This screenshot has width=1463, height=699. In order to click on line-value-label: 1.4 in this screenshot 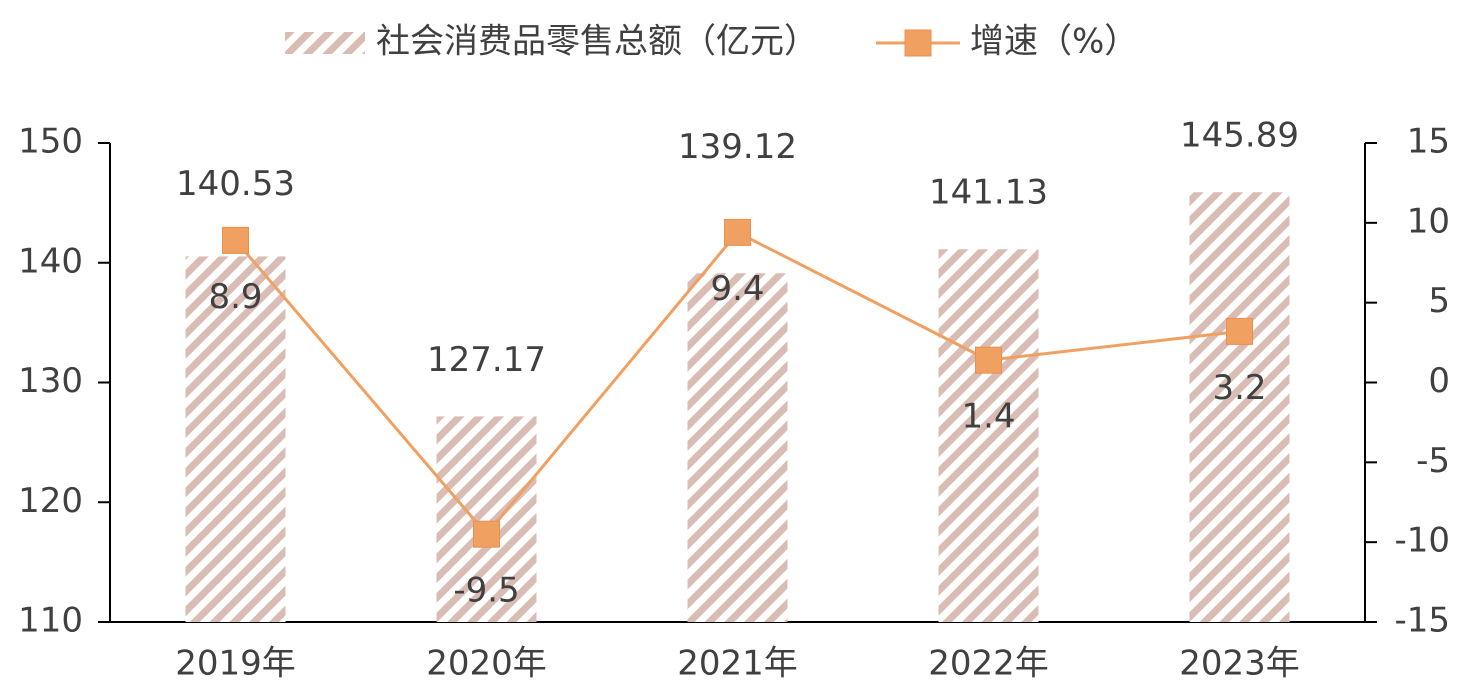, I will do `click(988, 417)`.